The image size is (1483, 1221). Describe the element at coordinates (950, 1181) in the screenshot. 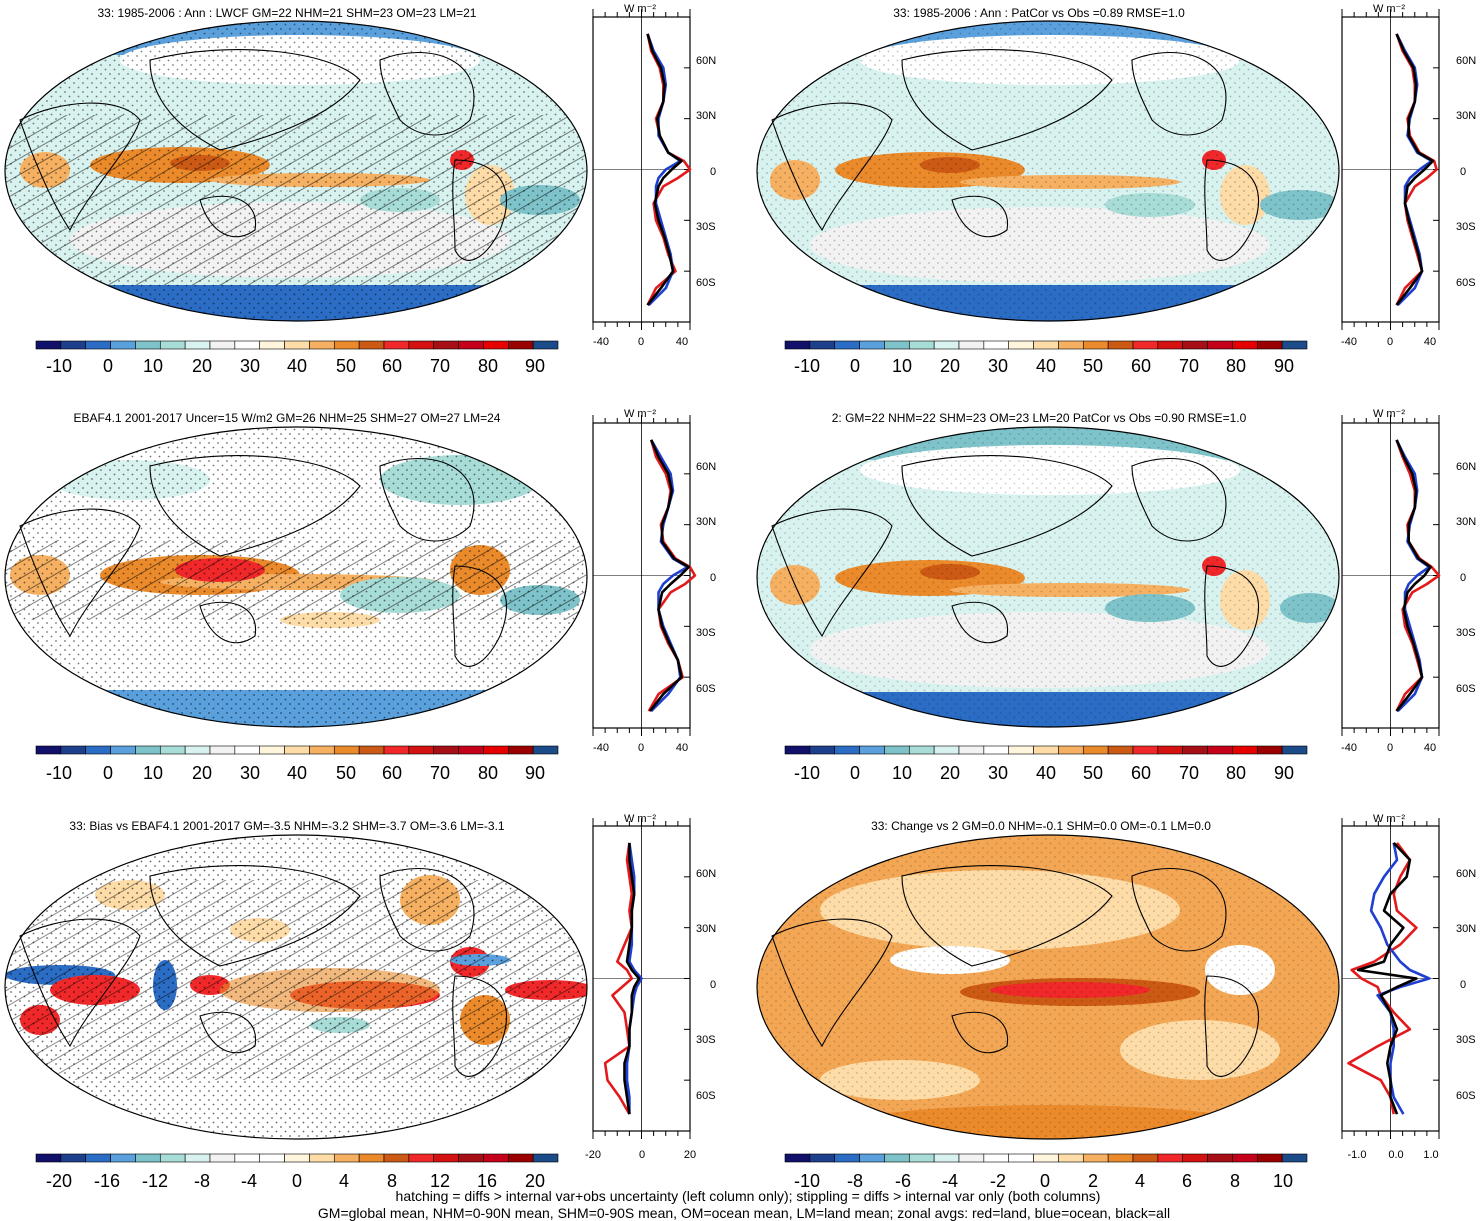

I see `colorbar-tick: -4` at that location.